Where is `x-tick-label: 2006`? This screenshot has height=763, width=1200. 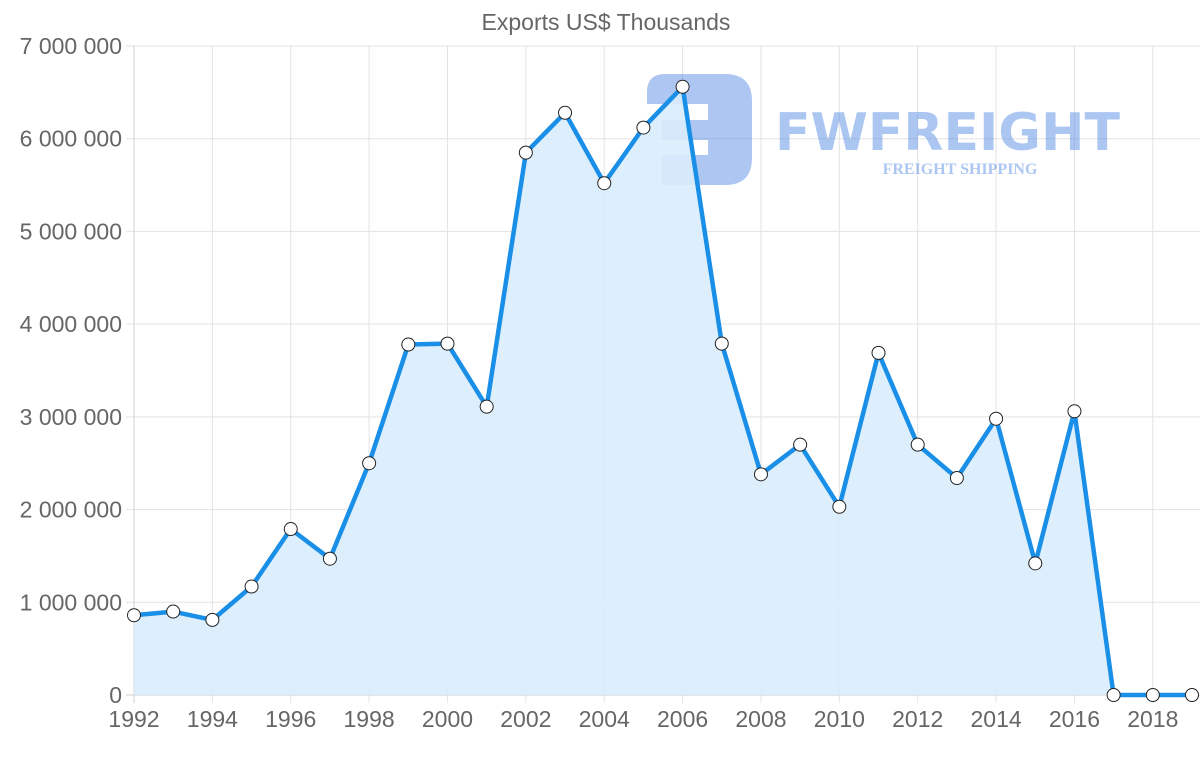
x-tick-label: 2006 is located at coordinates (682, 719).